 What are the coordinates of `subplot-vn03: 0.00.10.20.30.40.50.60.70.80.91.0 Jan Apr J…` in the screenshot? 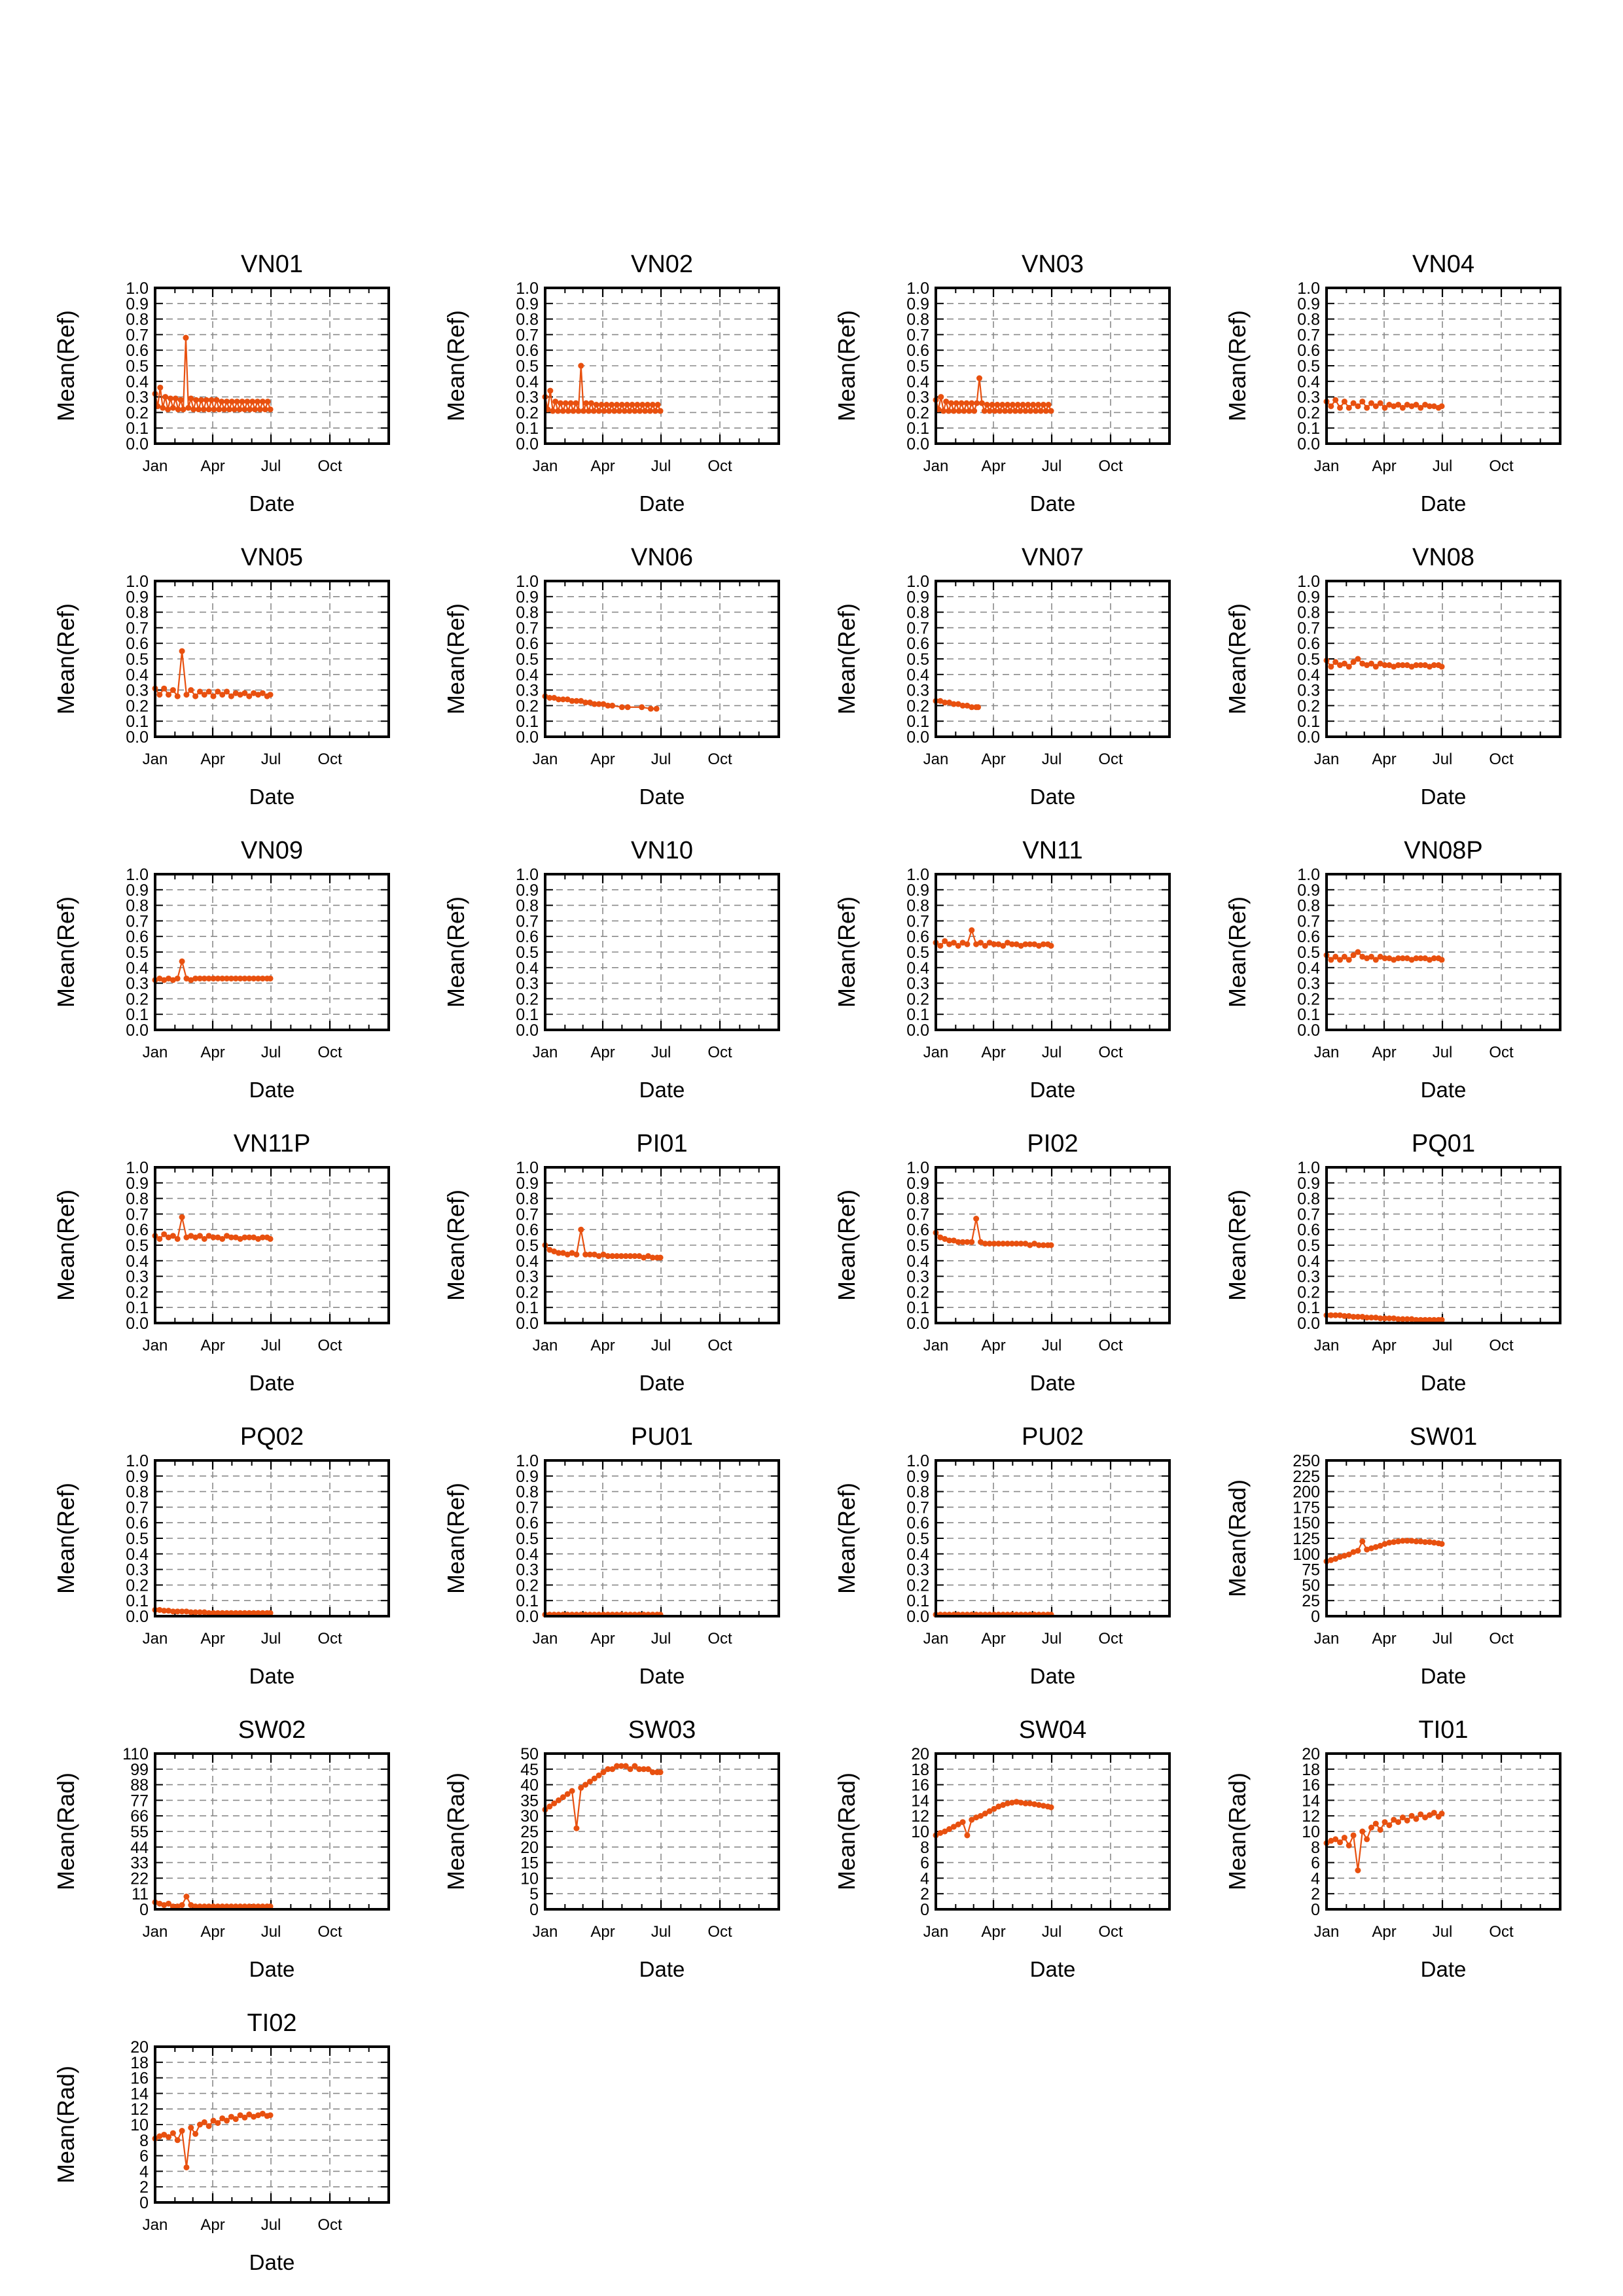 It's located at (1002, 383).